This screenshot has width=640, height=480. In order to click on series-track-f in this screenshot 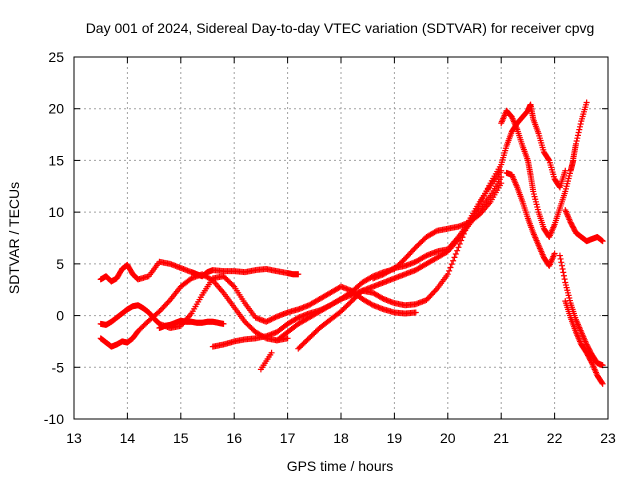, I will do `click(389, 258)`.